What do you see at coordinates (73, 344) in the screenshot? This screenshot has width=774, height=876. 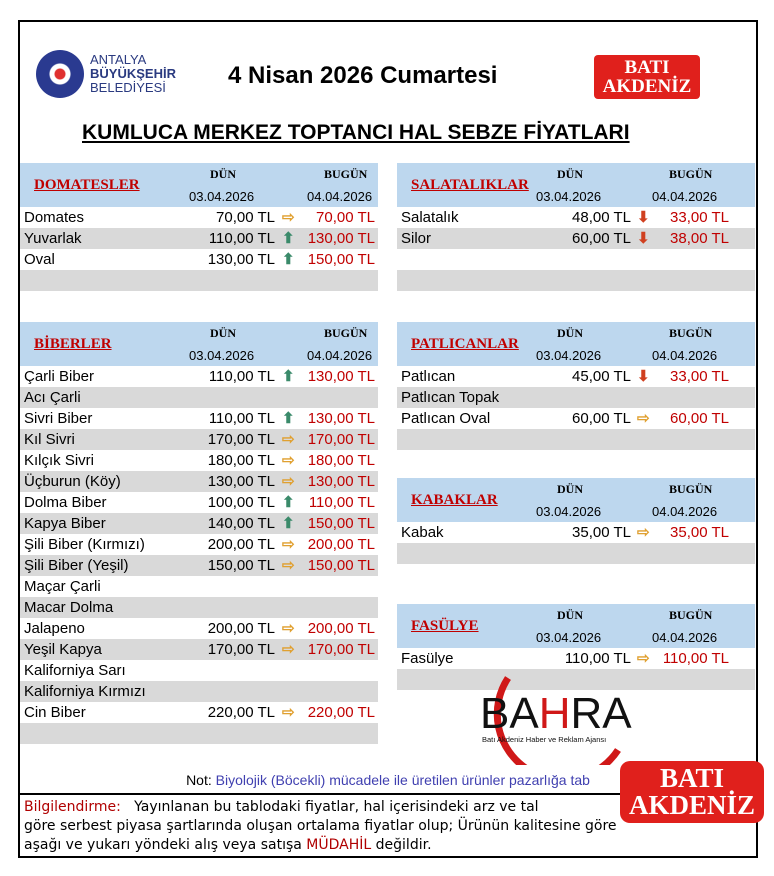 I see `category-title: BİBERLER` at bounding box center [73, 344].